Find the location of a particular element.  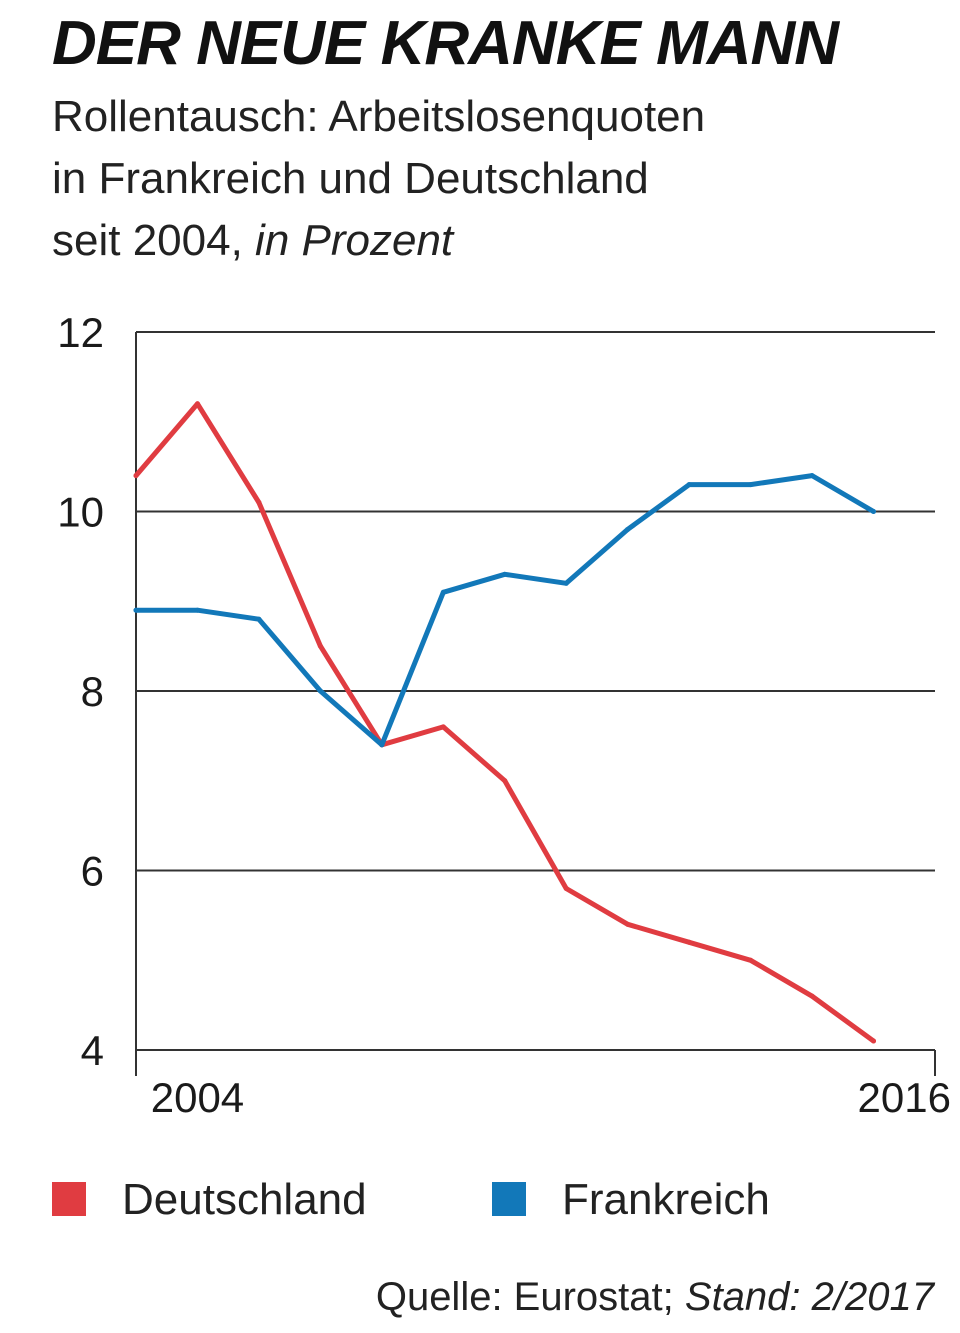

x-tick-label-2016: 2016 is located at coordinates (904, 1097).